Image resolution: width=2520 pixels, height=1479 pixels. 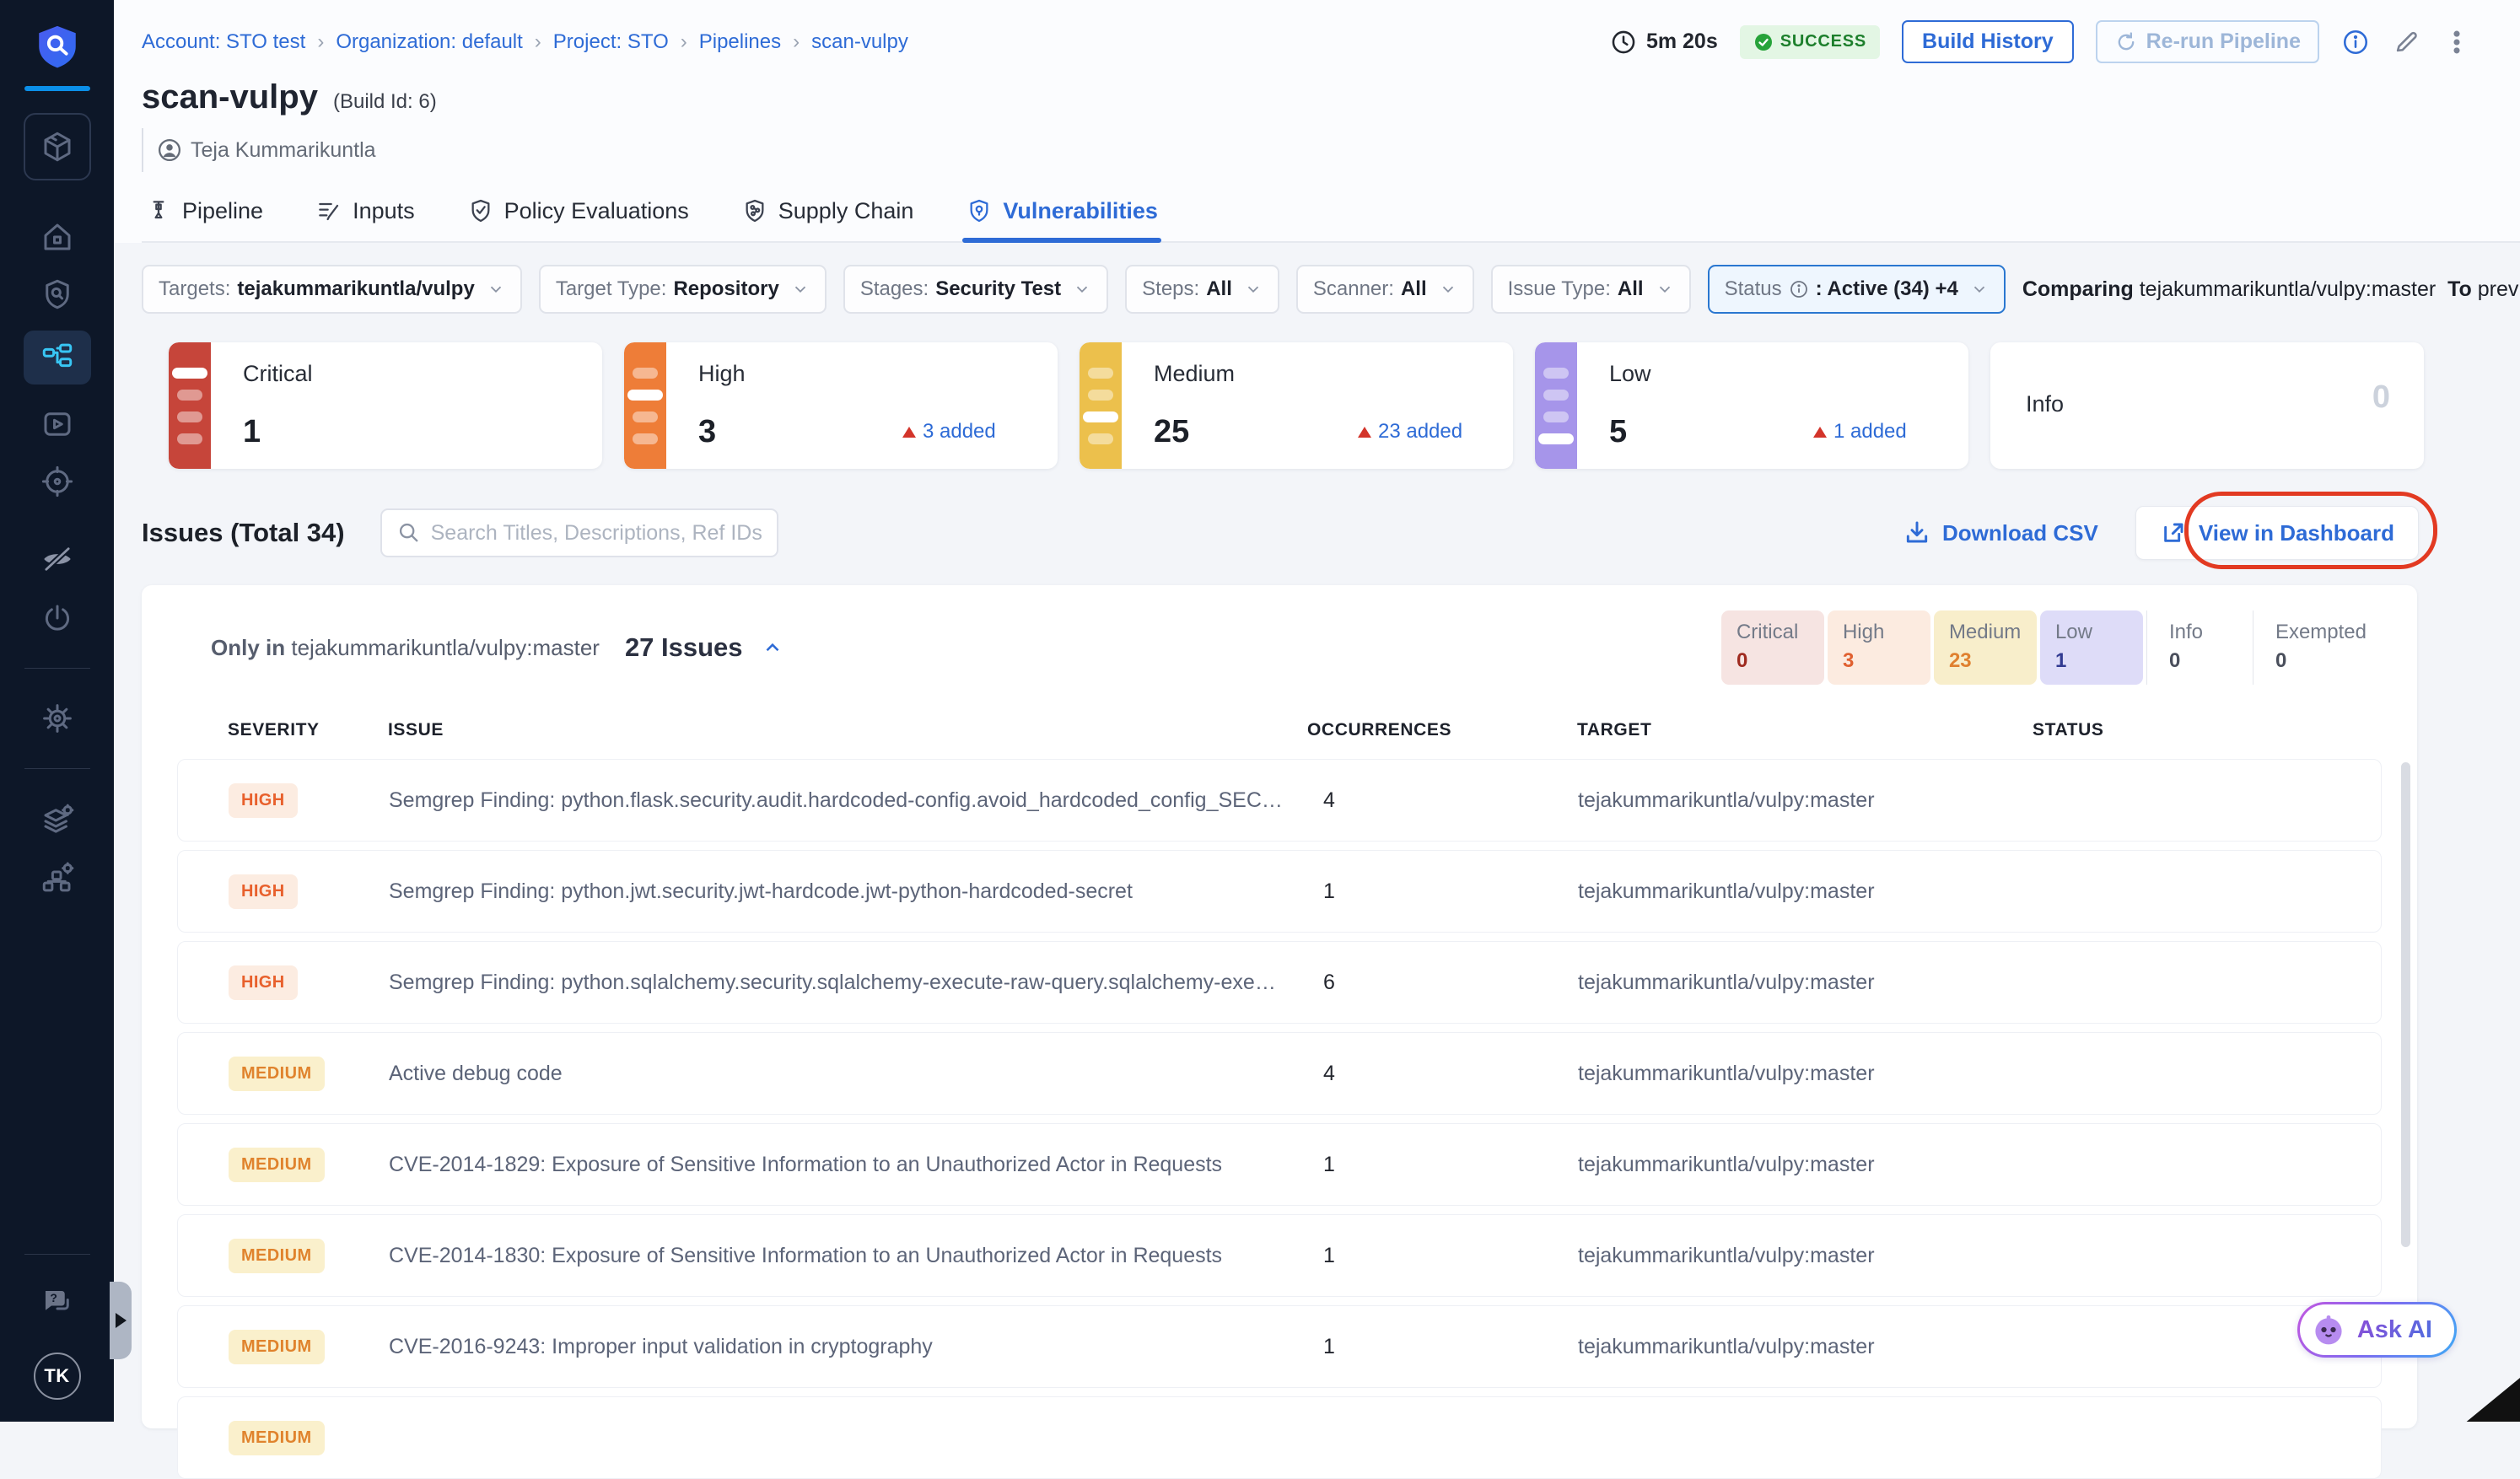 I want to click on sto-shield-logo-icon, so click(x=58, y=46).